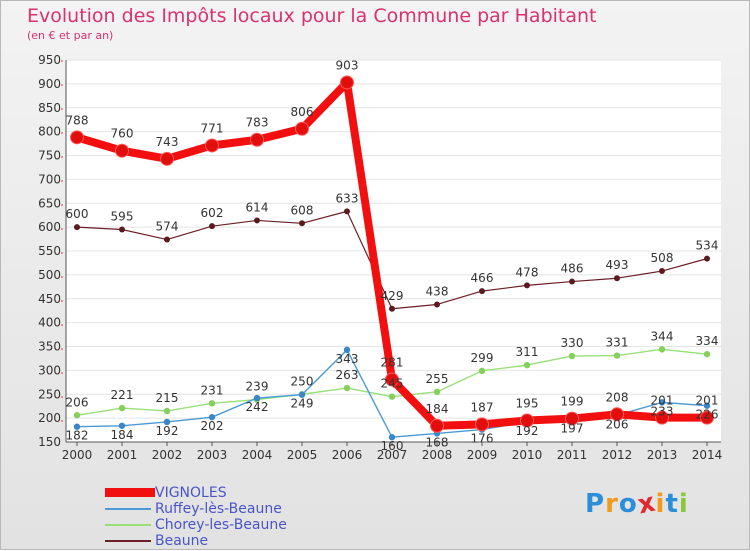  Describe the element at coordinates (637, 503) in the screenshot. I see `proxiti-logo: Proxiti` at that location.